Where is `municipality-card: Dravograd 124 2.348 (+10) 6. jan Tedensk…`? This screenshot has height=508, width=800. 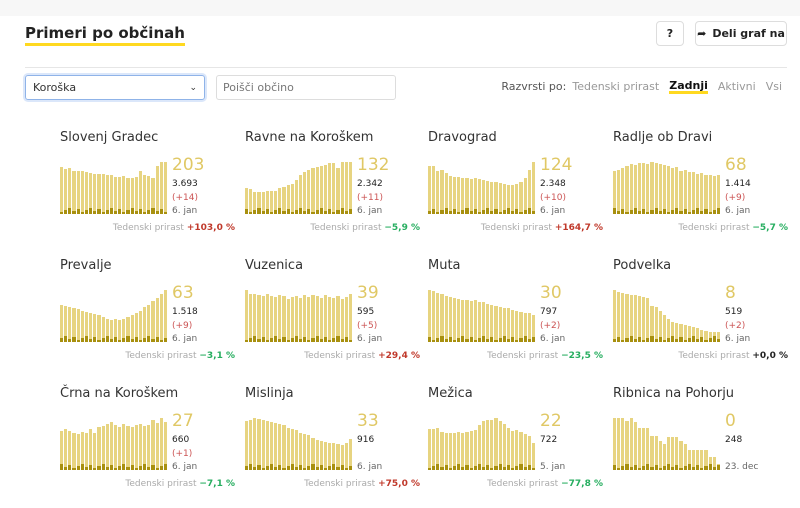 municipality-card: Dravograd 124 2.348 (+10) 6. jan Tedensk… is located at coordinates (518, 190).